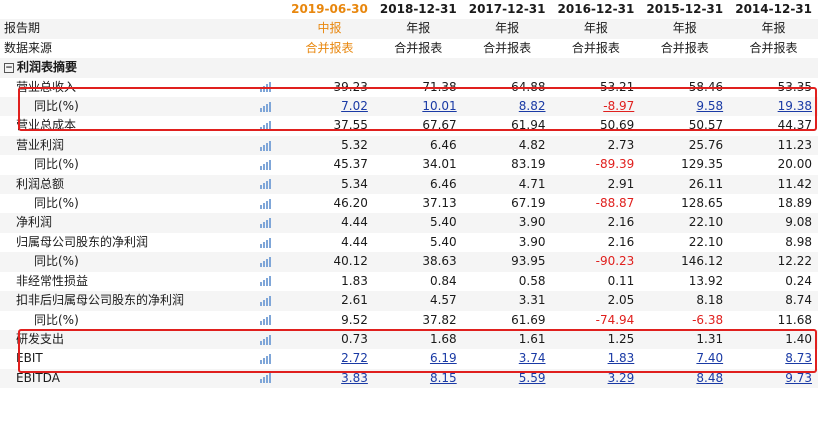 This screenshot has width=818, height=436. Describe the element at coordinates (354, 241) in the screenshot. I see `value-cell: 4.44` at that location.